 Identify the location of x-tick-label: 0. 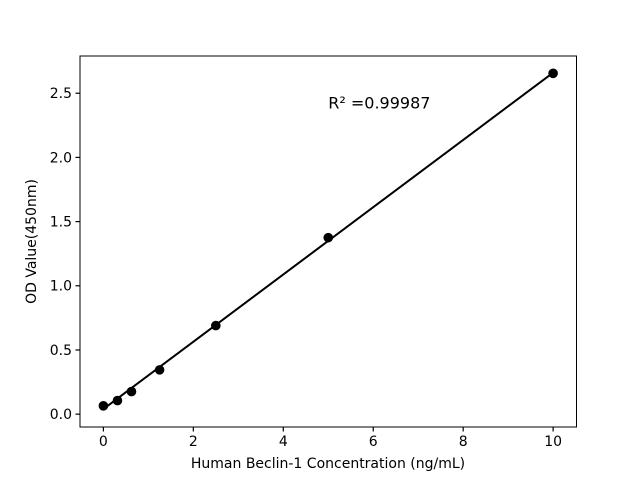
(103, 442).